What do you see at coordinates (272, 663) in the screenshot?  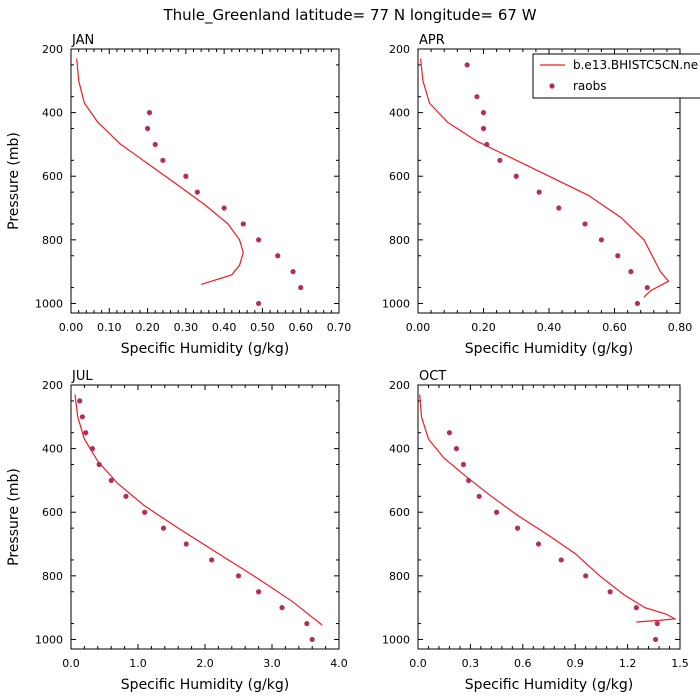 I see `x-tick-label-jul: 3.0` at bounding box center [272, 663].